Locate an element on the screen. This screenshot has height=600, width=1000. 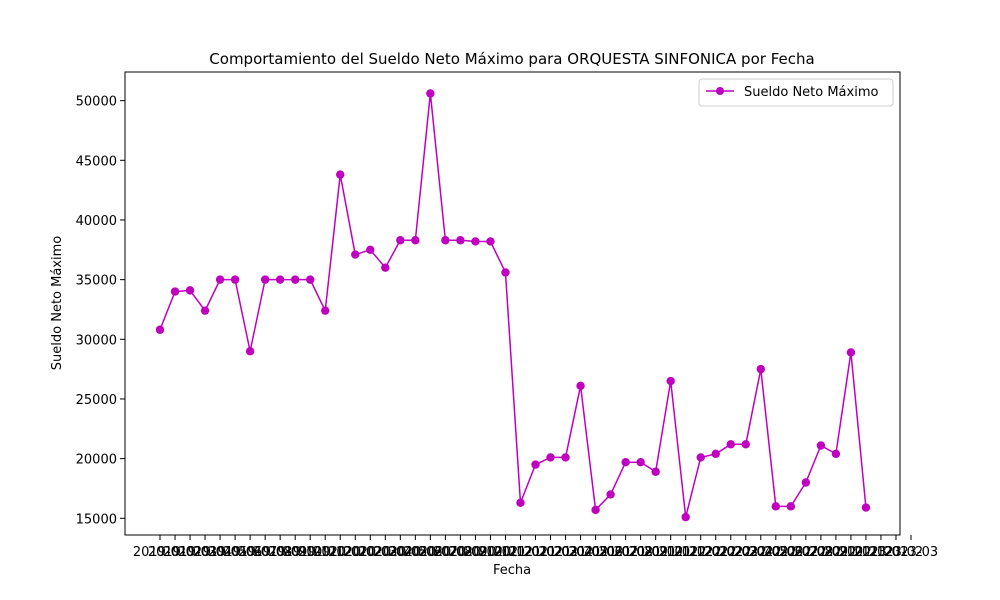
x-tick-label: 2022-02 is located at coordinates (716, 552).